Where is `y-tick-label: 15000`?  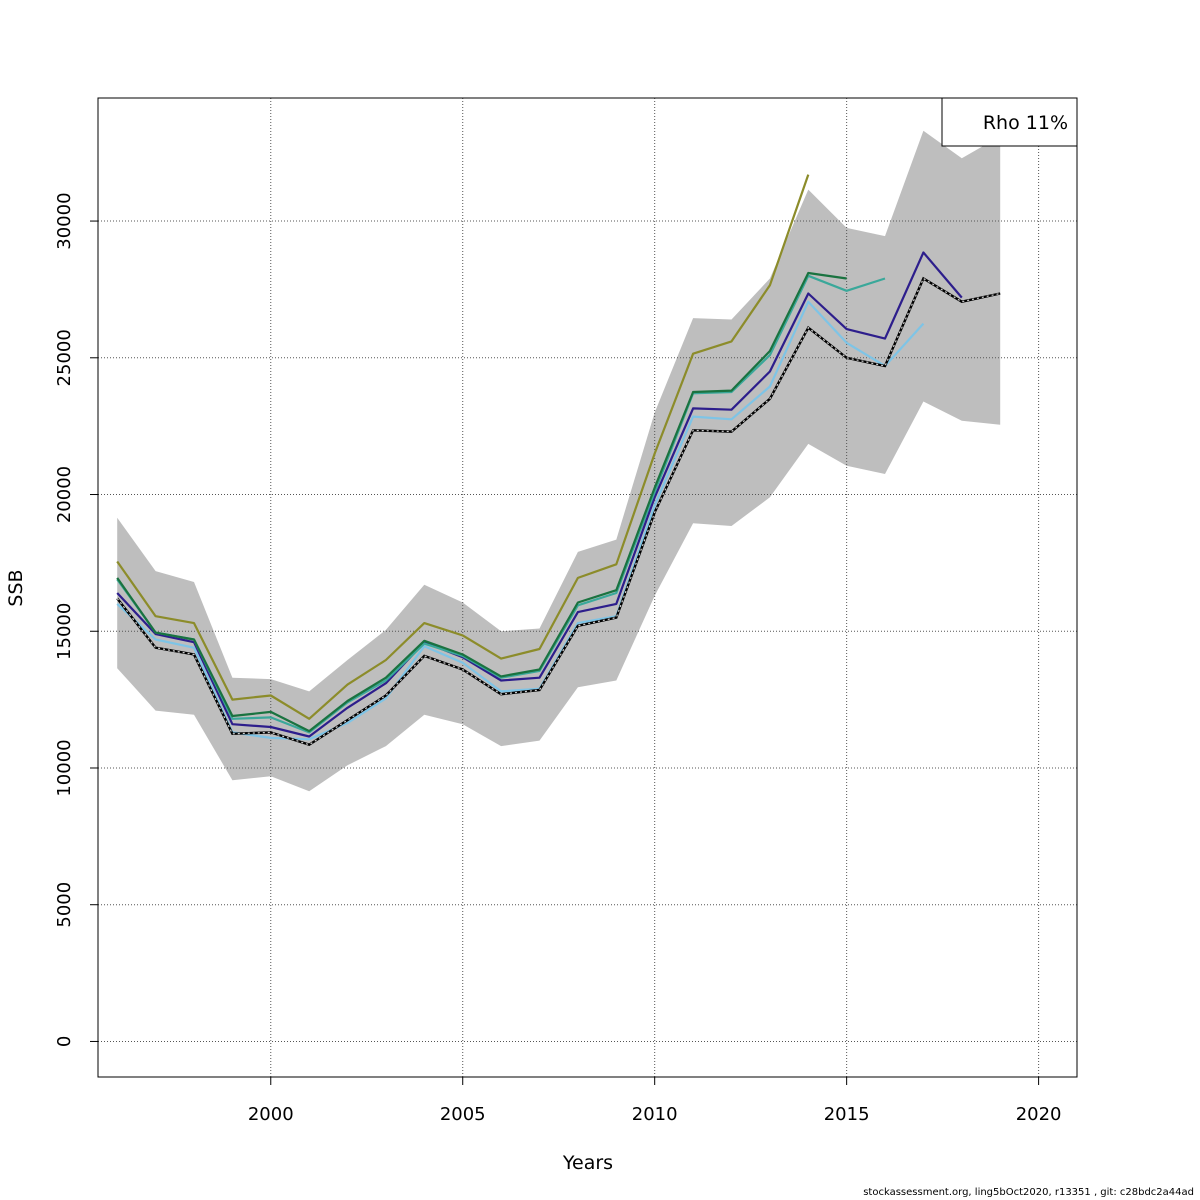 y-tick-label: 15000 is located at coordinates (64, 631).